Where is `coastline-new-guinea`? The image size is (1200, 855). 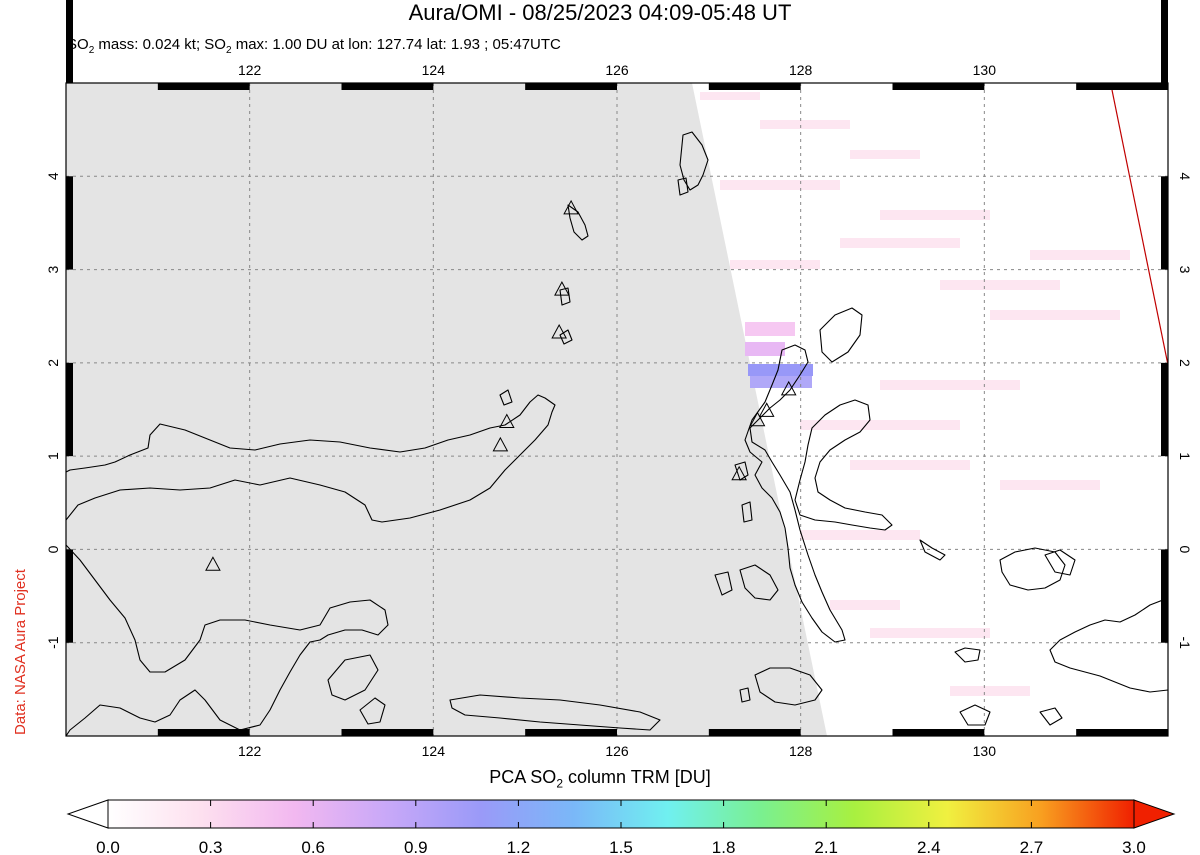
coastline-new-guinea is located at coordinates (1108, 645).